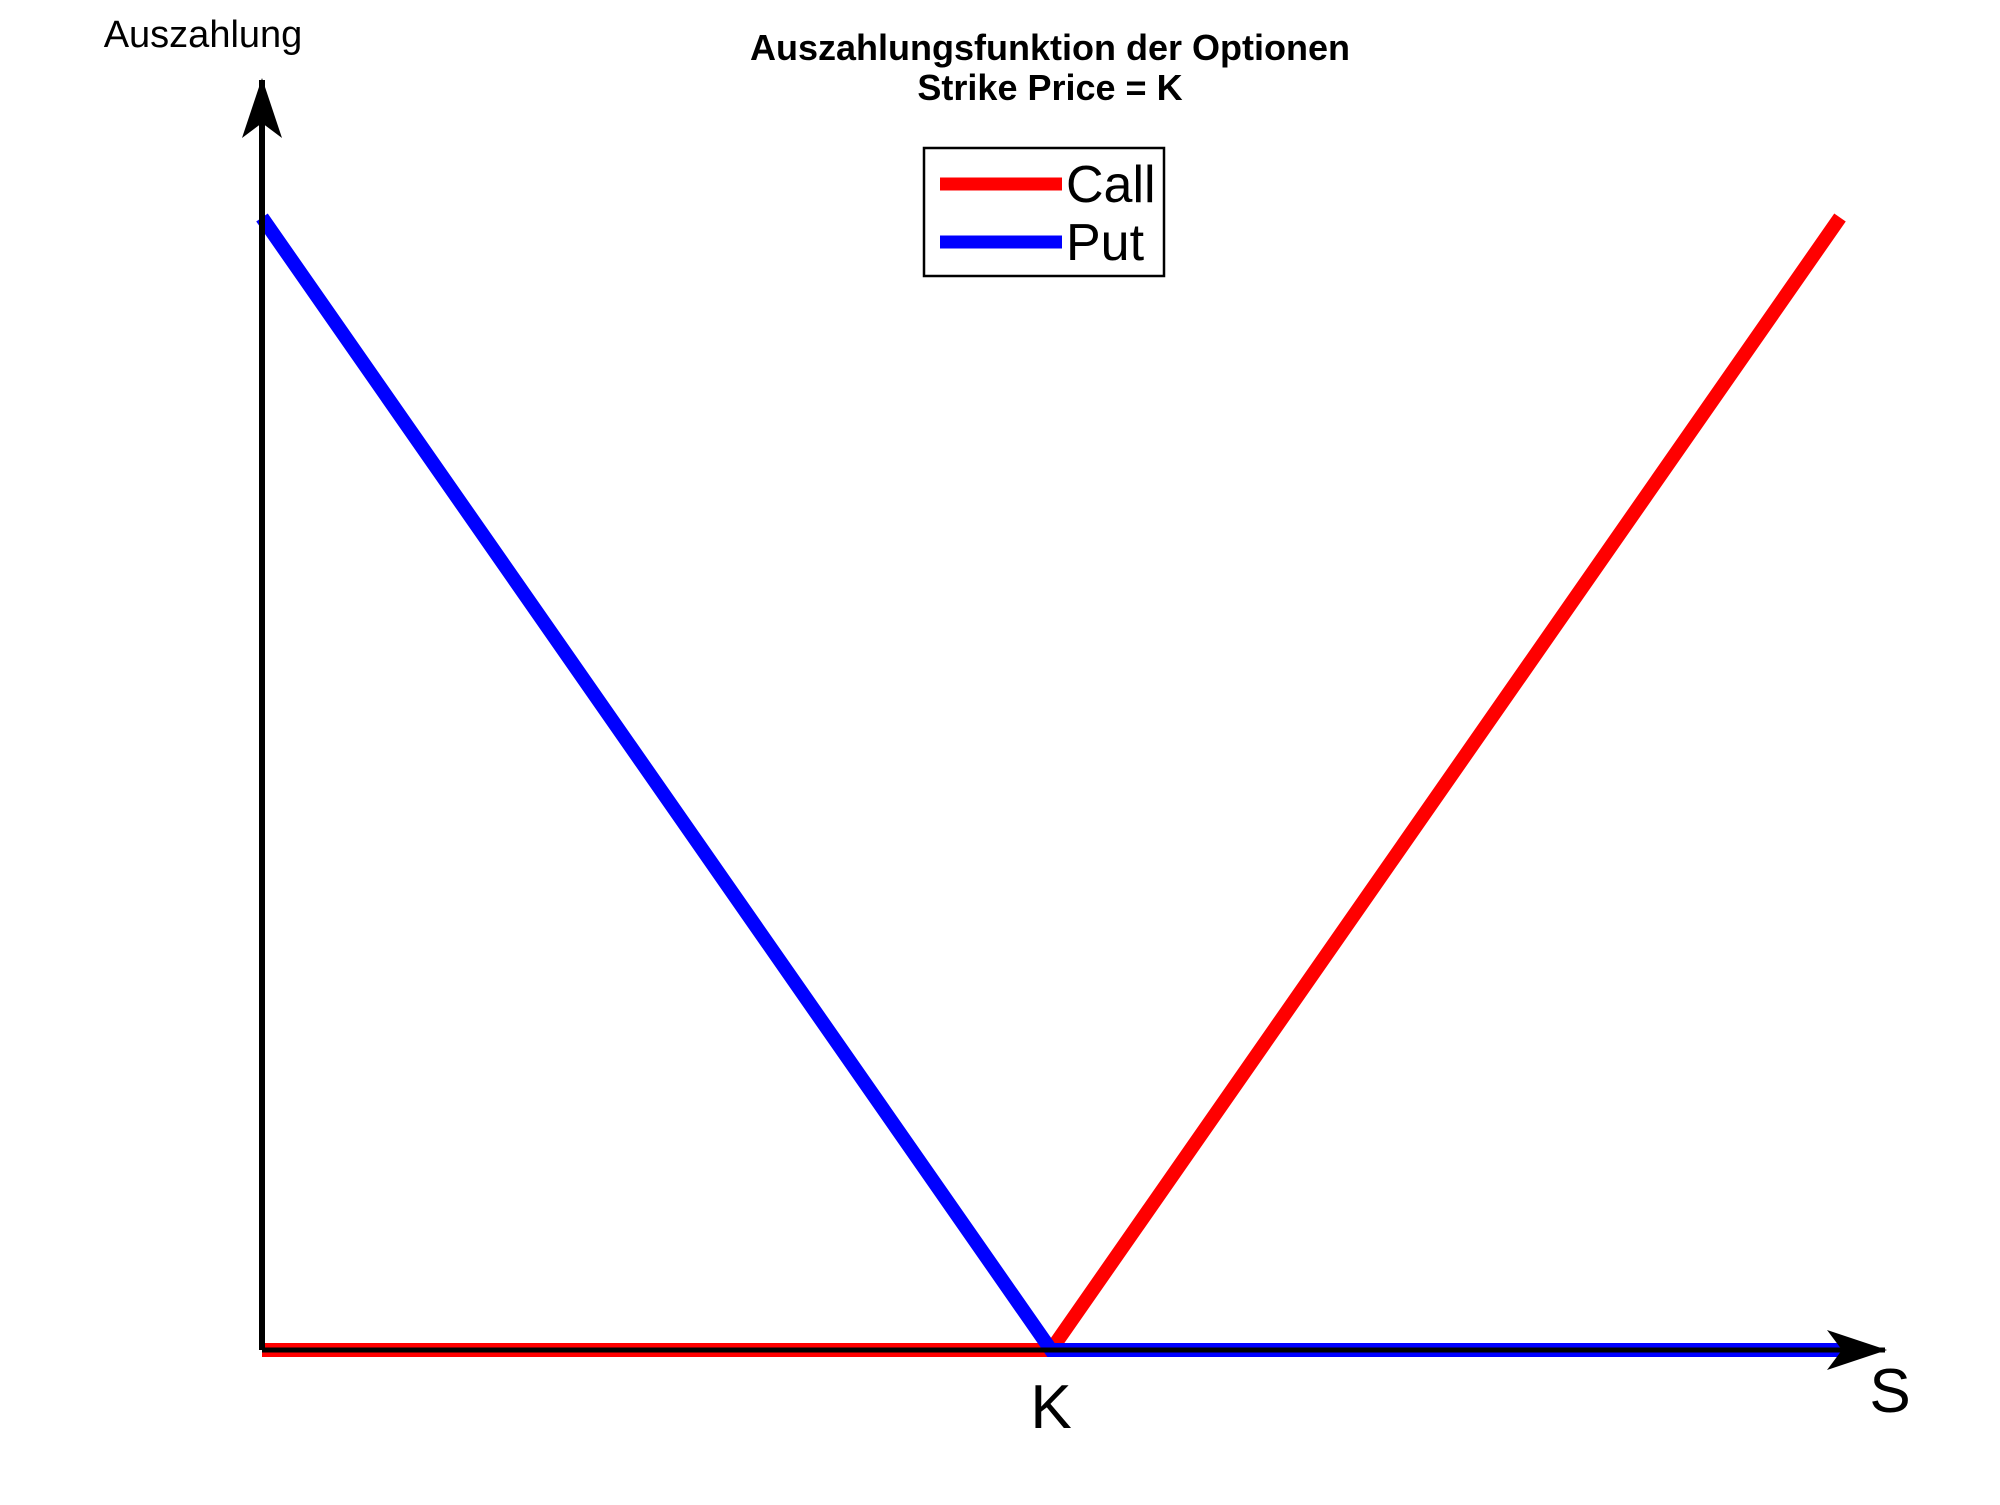 The image size is (2000, 1505). I want to click on chart-subtitle: Strike Price = K, so click(1049, 87).